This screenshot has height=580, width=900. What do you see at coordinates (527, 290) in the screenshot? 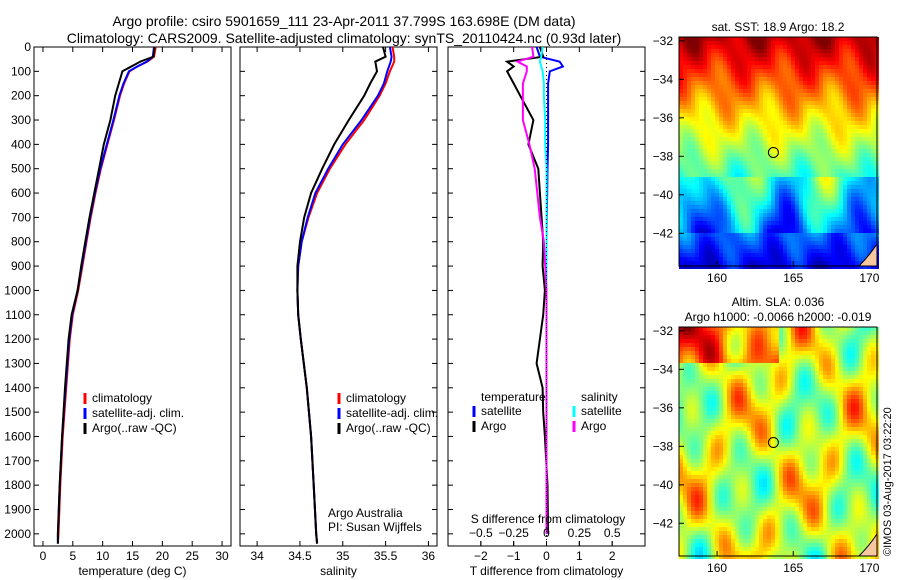
I see `series-line-t-argo` at bounding box center [527, 290].